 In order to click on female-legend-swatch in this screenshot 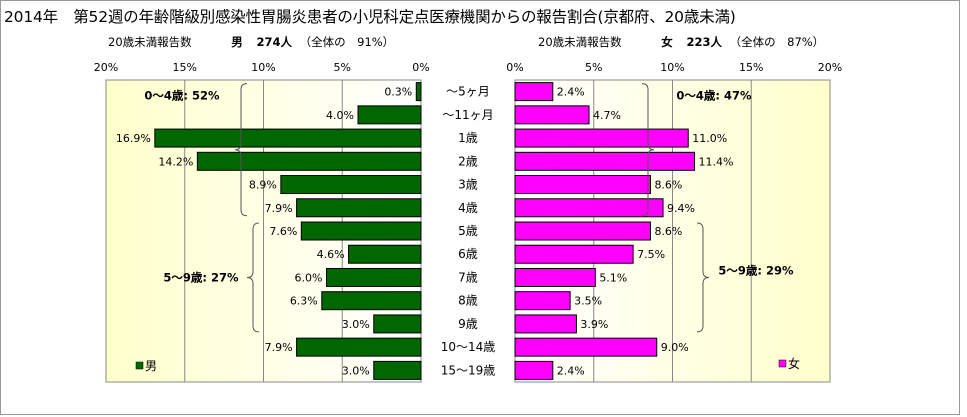, I will do `click(782, 363)`.